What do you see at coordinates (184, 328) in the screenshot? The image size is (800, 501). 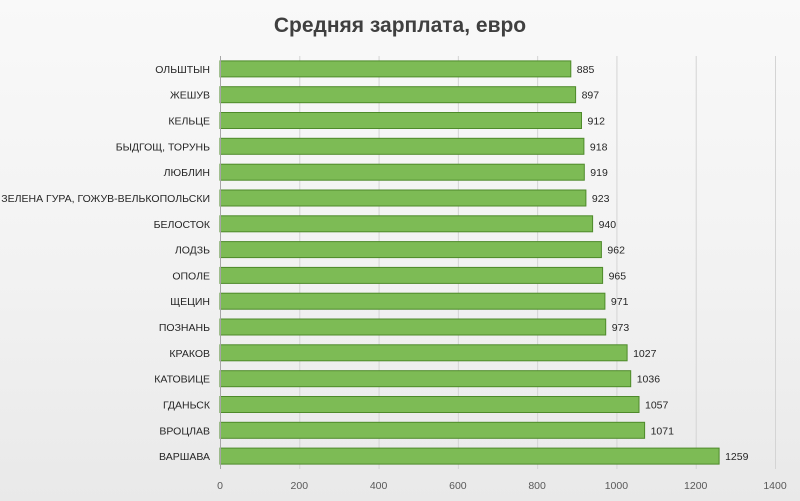 I see `category-label: ПОЗНАНЬ` at bounding box center [184, 328].